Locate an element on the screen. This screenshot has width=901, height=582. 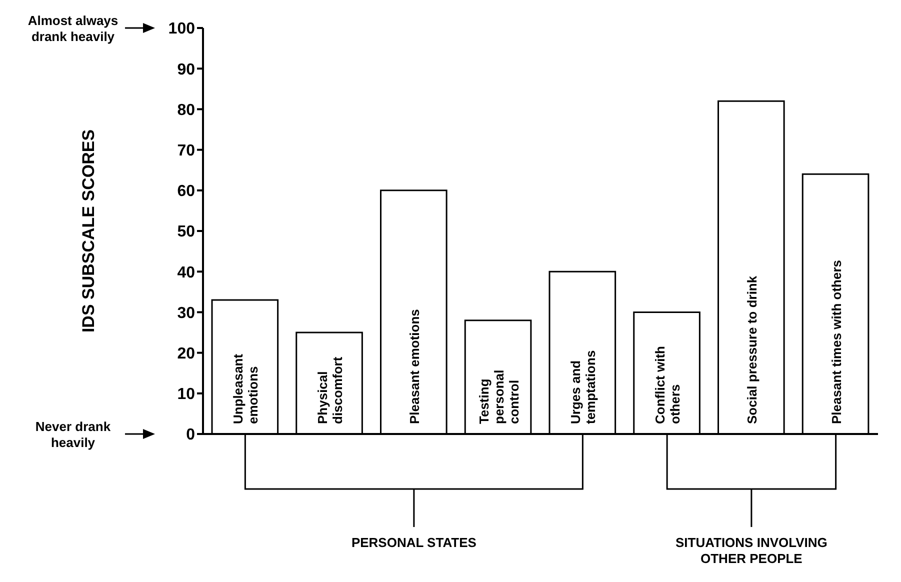
x-tick-label: Unpleasant emotions is located at coordinates (245, 388).